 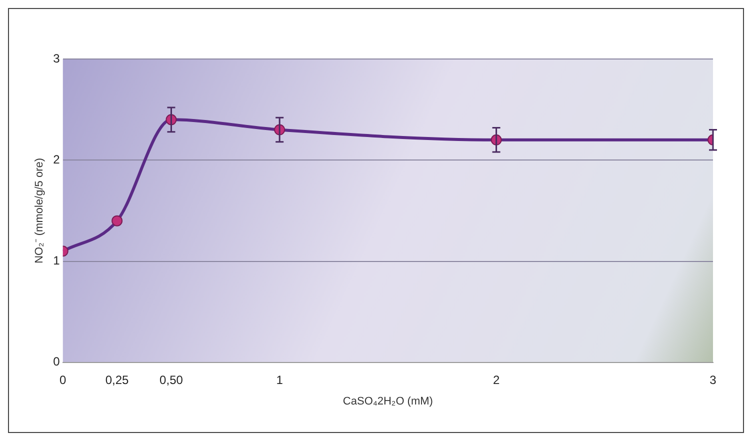 What do you see at coordinates (387, 401) in the screenshot?
I see `x-axis-title: CaSO₄2H₂O (mM)` at bounding box center [387, 401].